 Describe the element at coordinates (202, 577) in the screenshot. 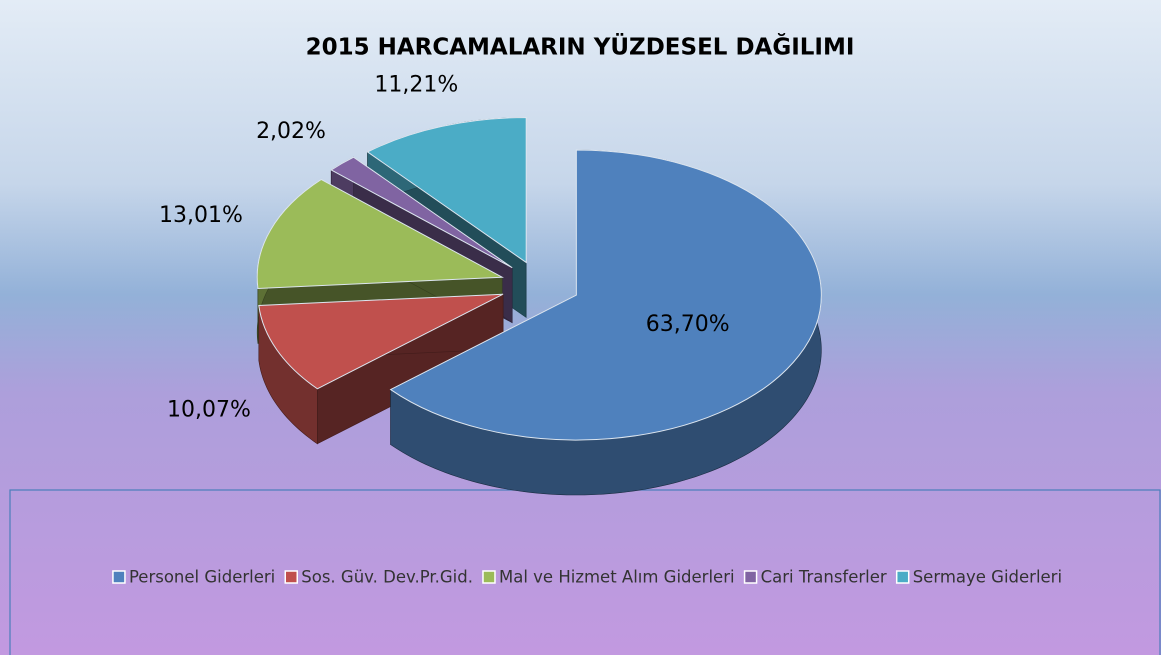

I see `legend-label: Personel Giderleri` at that location.